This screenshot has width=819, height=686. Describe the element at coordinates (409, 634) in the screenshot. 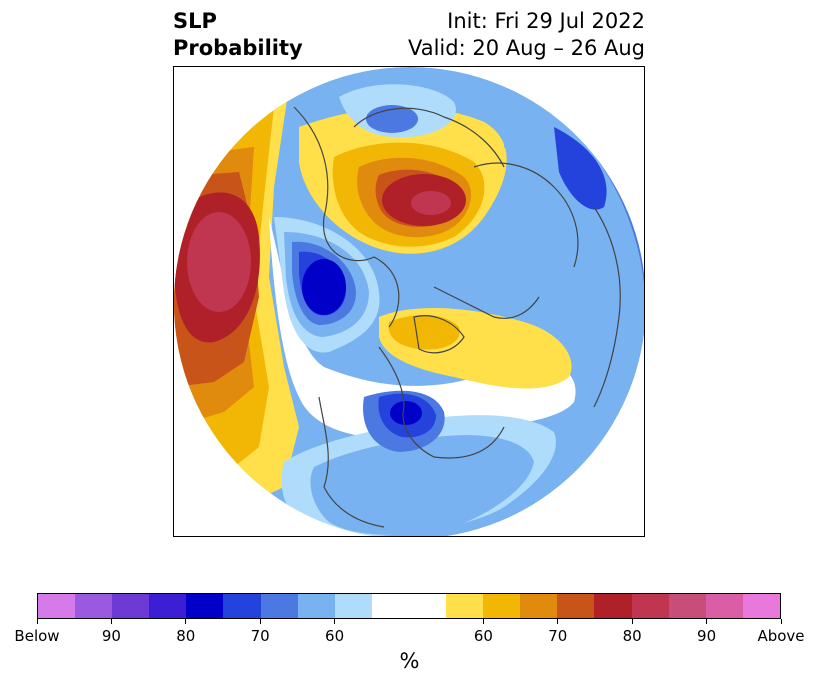

I see `colorbar-ticks: Below 90 80 70 60 60 70 80 90 Above` at that location.